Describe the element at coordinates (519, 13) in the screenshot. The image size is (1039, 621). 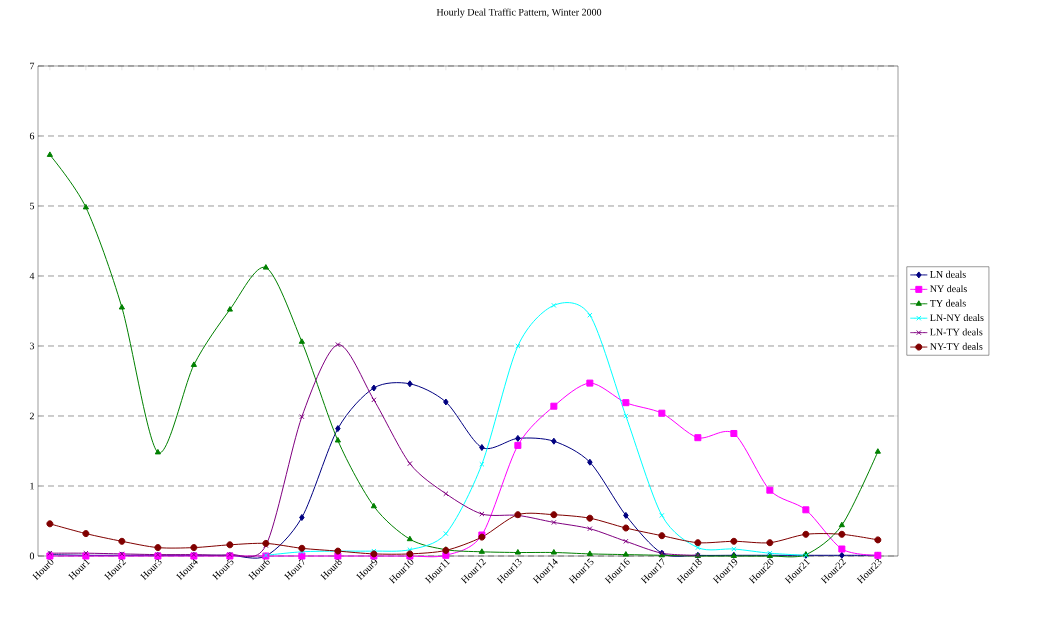
I see `chart-title: Hourly Deal Traffic Pattern, Winter 2000` at that location.